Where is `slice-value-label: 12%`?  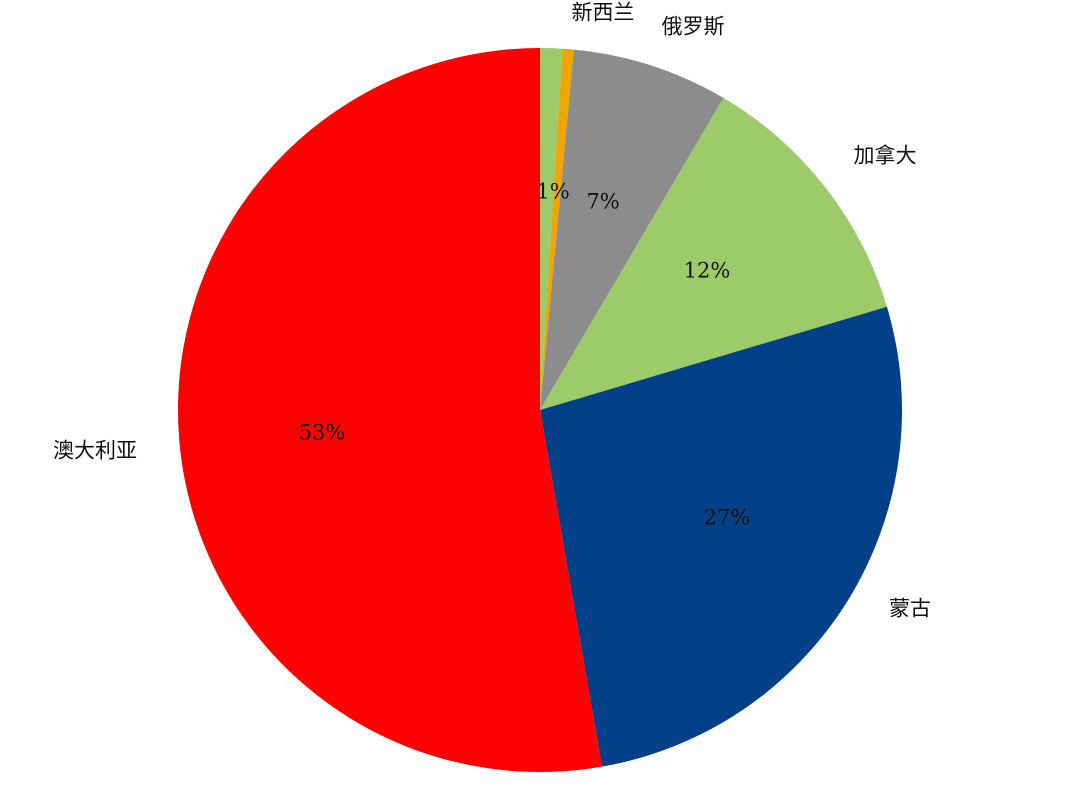 slice-value-label: 12% is located at coordinates (707, 271).